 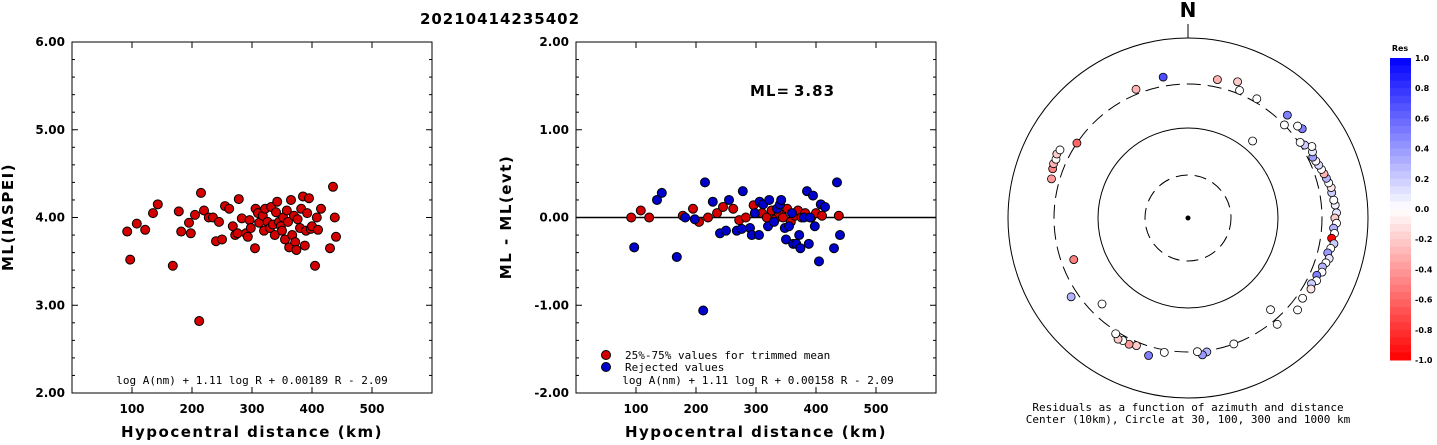 What do you see at coordinates (735, 246) in the screenshot?
I see `residual-points` at bounding box center [735, 246].